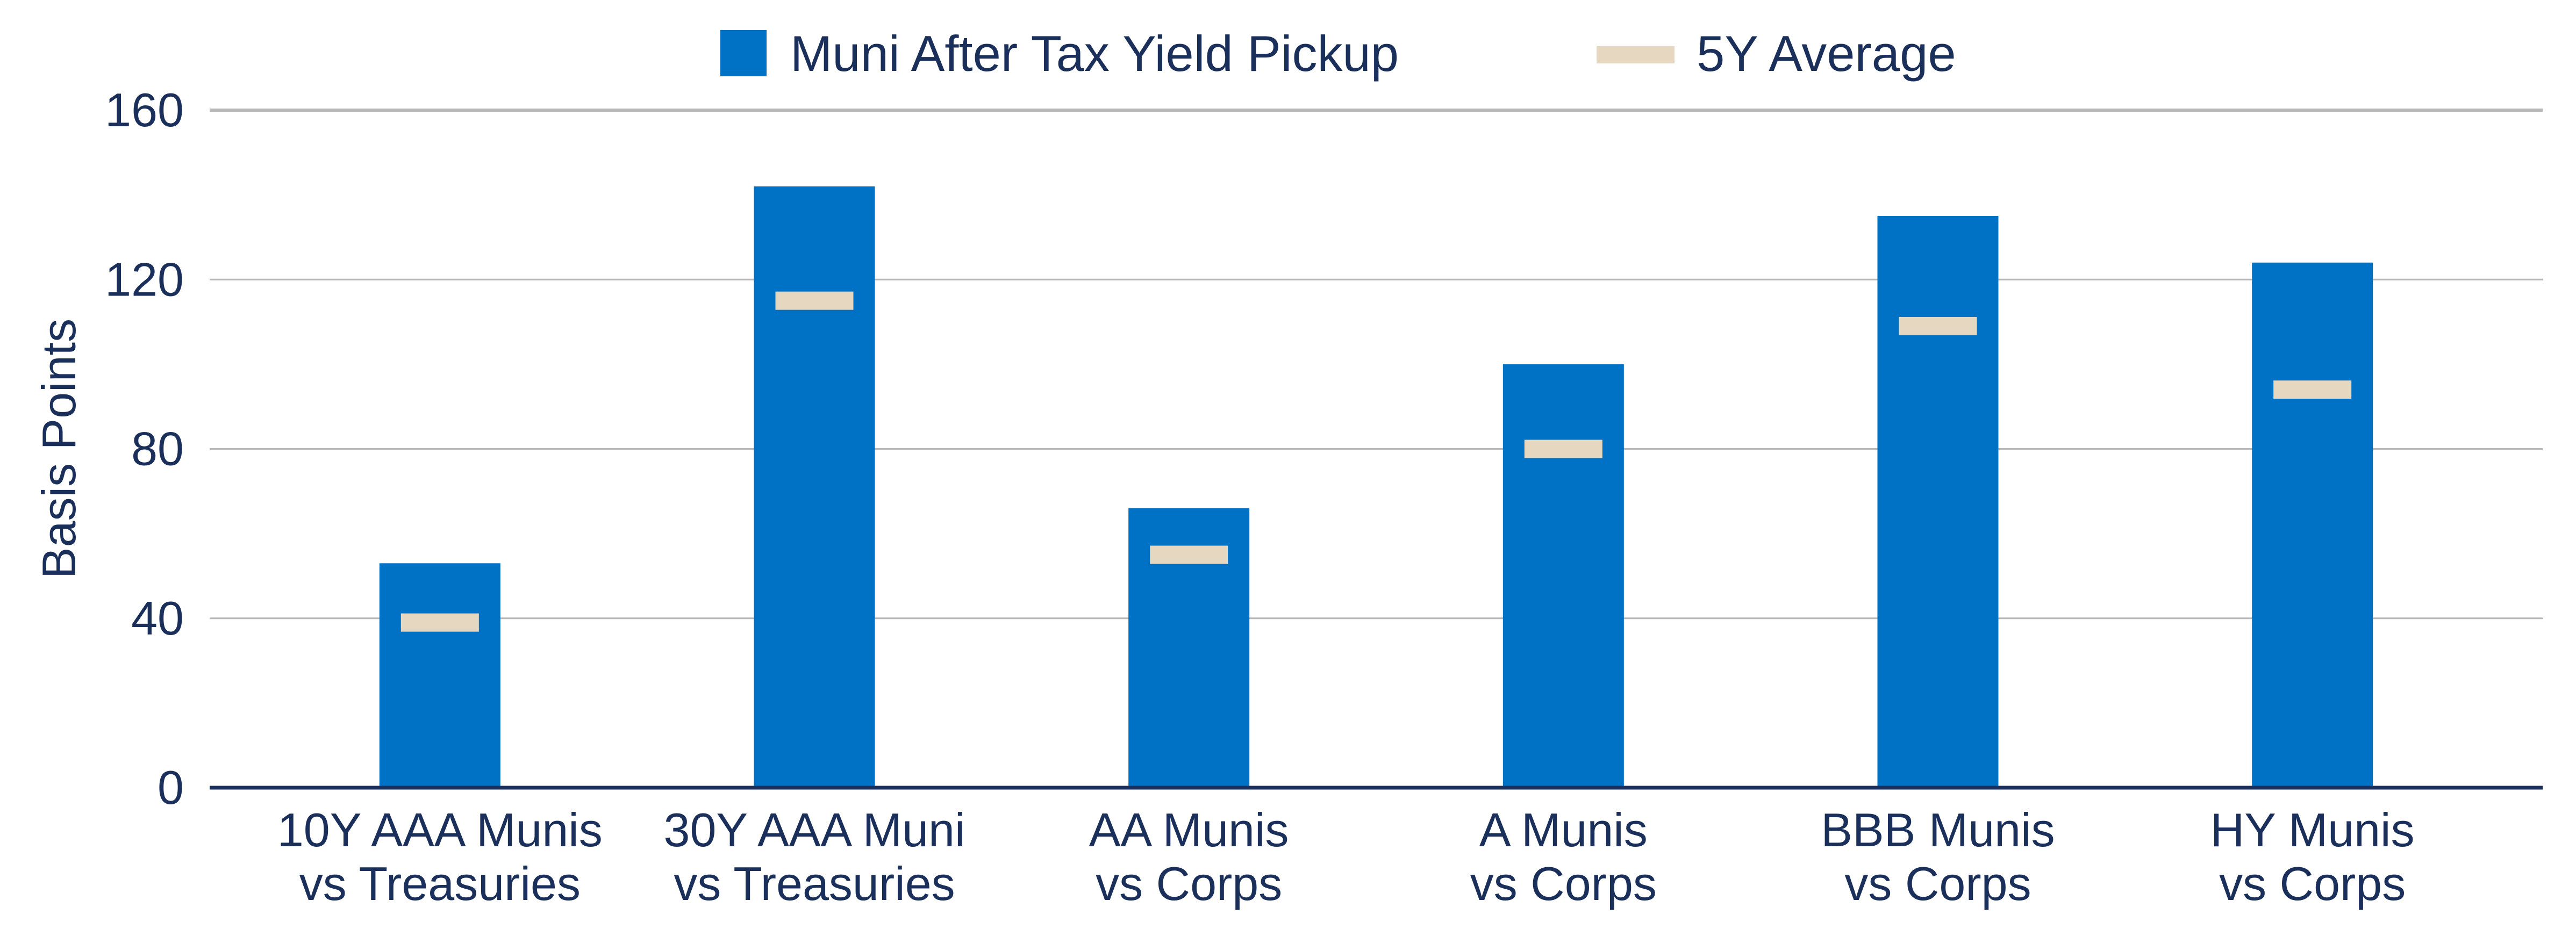 The width and height of the screenshot is (2576, 929). Describe the element at coordinates (1189, 829) in the screenshot. I see `x-tick-label: AA Munis` at that location.